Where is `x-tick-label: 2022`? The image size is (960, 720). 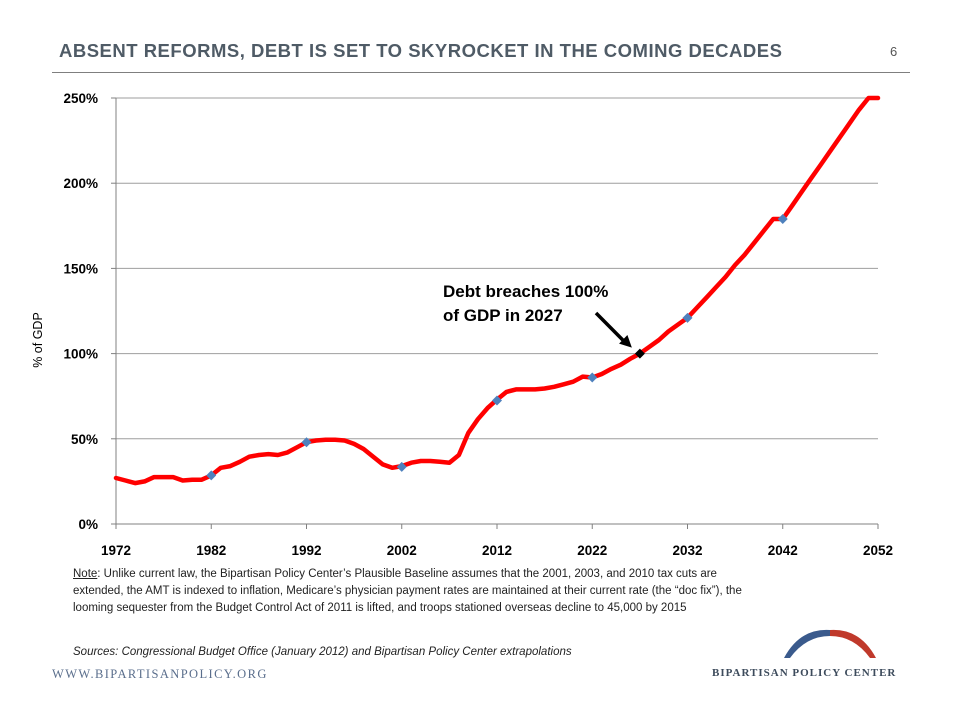
x-tick-label: 2022 is located at coordinates (592, 550).